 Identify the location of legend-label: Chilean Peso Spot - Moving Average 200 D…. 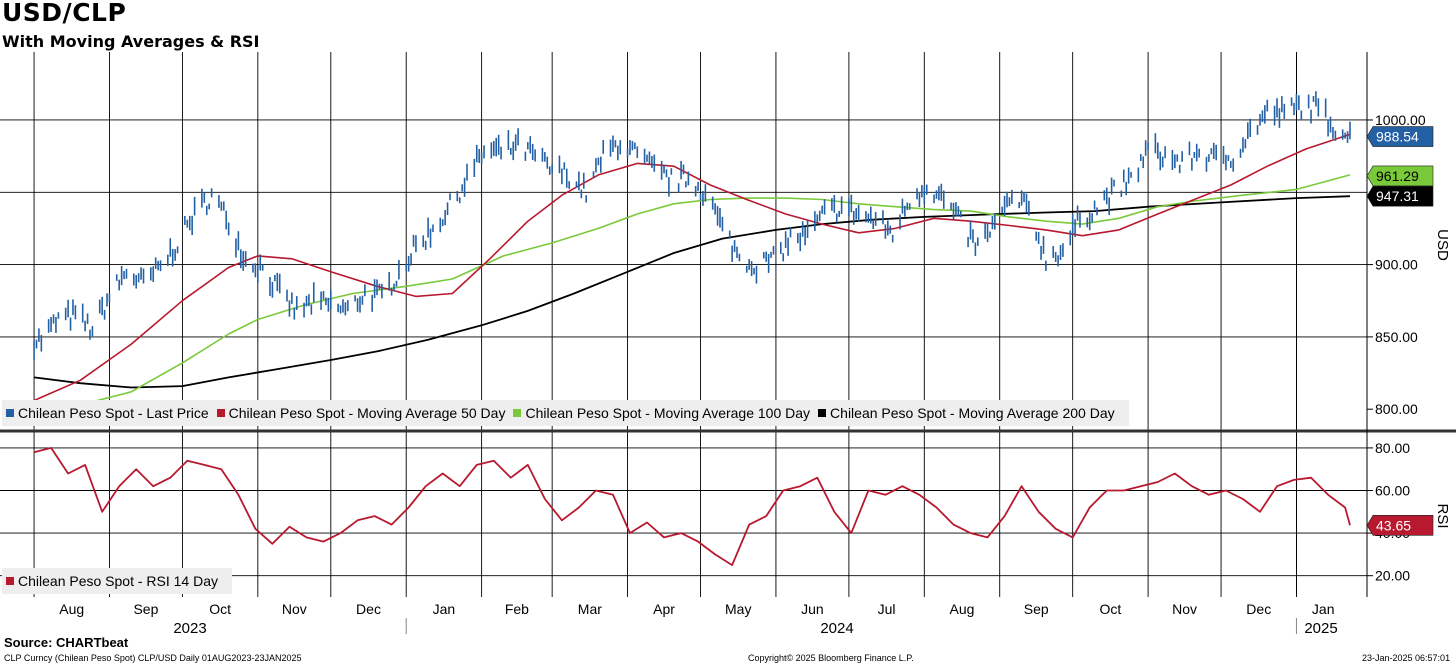
(972, 413).